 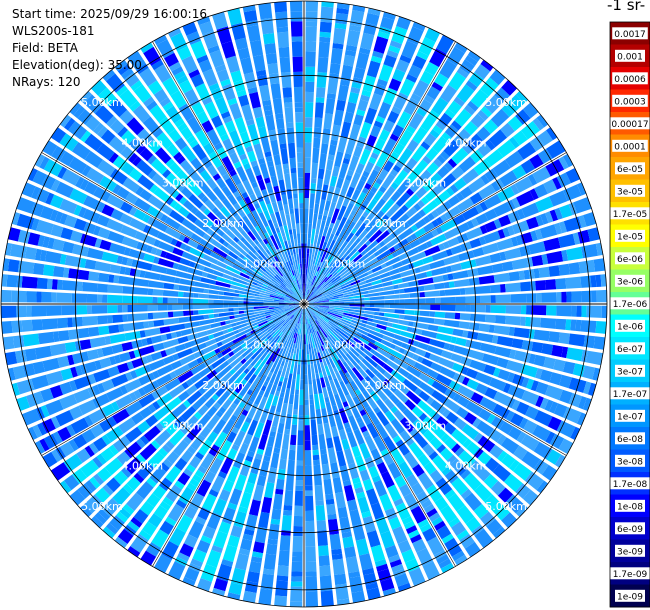 What do you see at coordinates (385, 385) in the screenshot?
I see `ring-label-2-2: 2.00km` at bounding box center [385, 385].